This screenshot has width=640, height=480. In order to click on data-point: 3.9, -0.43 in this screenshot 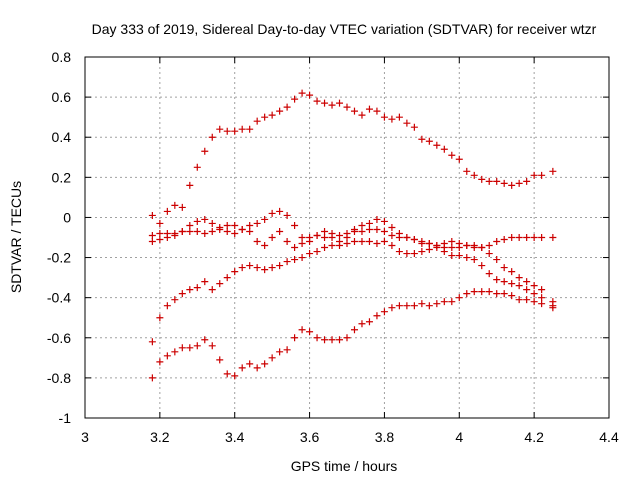, I will do `click(422, 304)`.